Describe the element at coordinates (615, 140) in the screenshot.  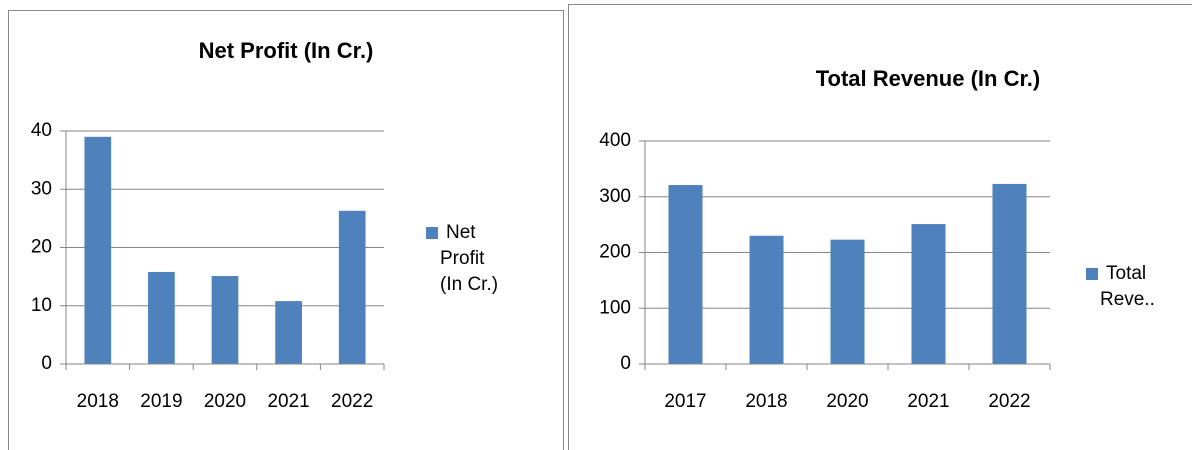
I see `y-tick-label: 400` at that location.